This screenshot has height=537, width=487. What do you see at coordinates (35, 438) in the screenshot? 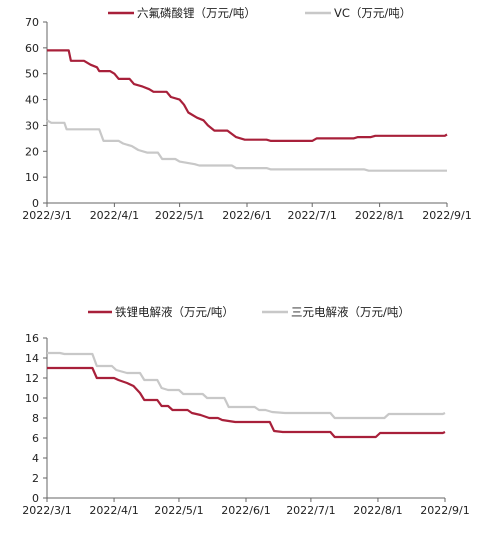
I see `y-tick-label: 6` at bounding box center [35, 438].